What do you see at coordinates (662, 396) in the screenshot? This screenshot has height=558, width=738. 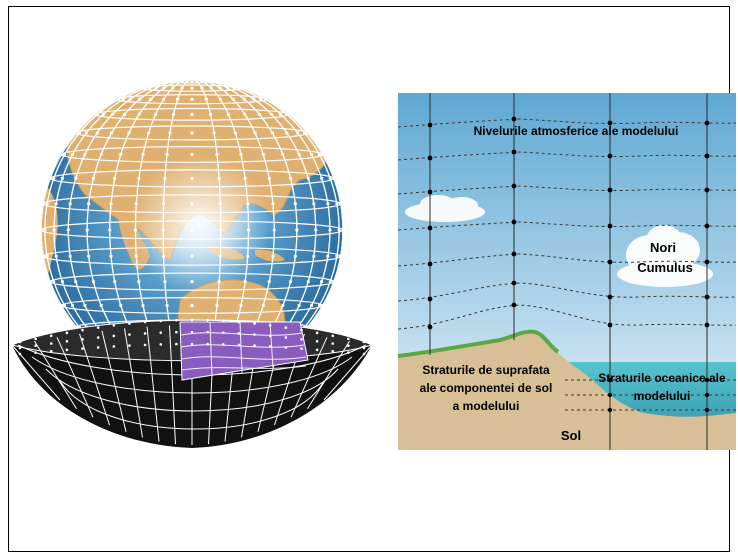 I see `label-ocean-line2: modelului` at bounding box center [662, 396].